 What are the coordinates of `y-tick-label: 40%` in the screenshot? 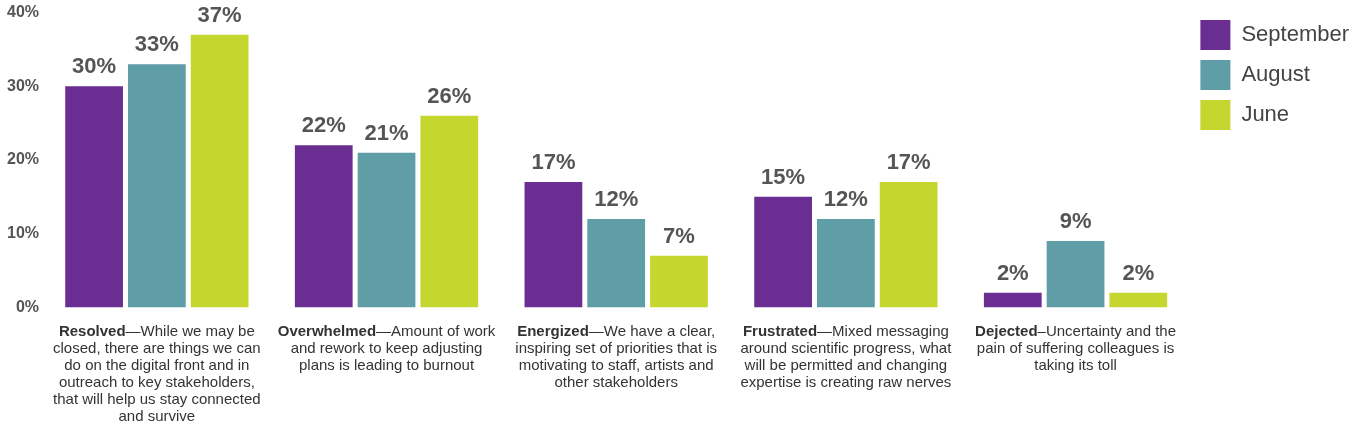 It's located at (23, 12).